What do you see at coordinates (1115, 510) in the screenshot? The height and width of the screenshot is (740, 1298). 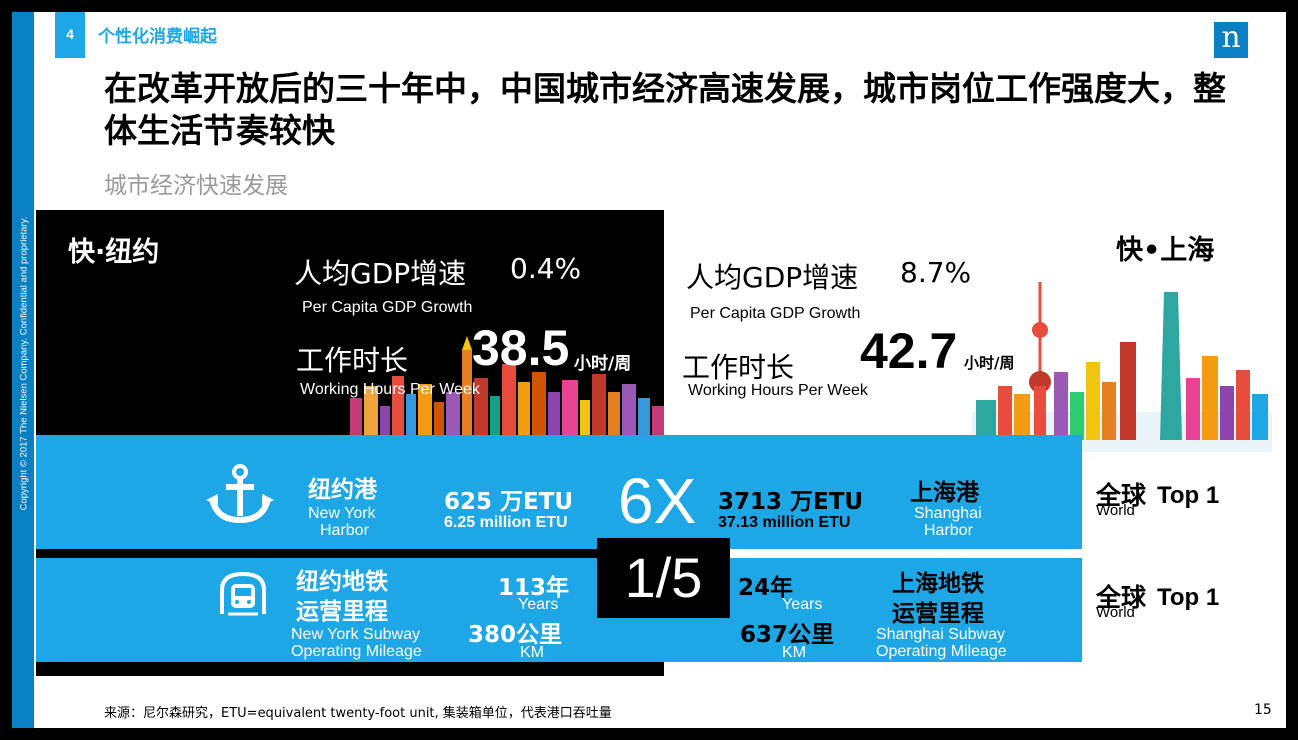 I see `harbor-rank-label-en: World` at bounding box center [1115, 510].